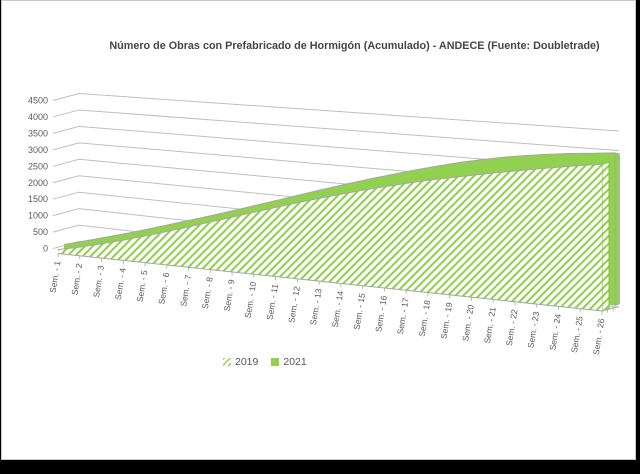 The height and width of the screenshot is (474, 640). I want to click on svg-text: Sem. - 20, so click(468, 323).